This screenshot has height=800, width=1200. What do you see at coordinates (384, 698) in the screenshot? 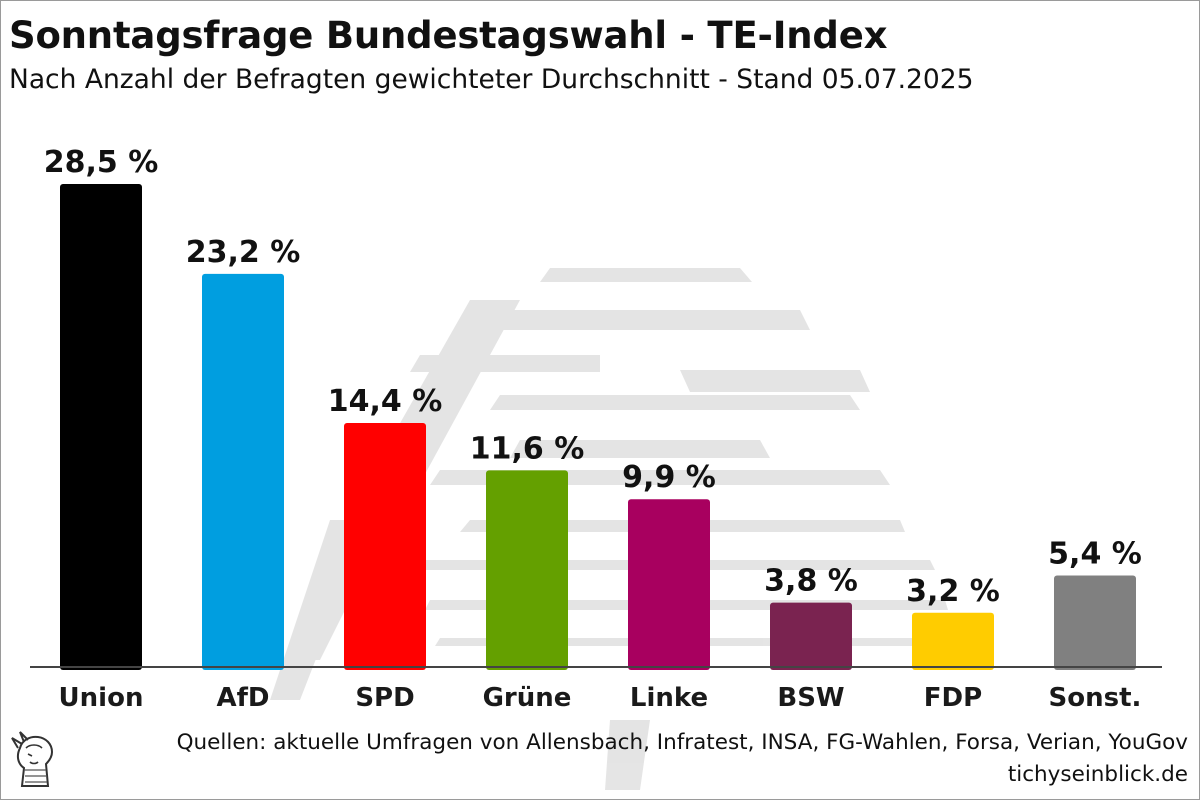
I see `category-label: SPD` at bounding box center [384, 698].